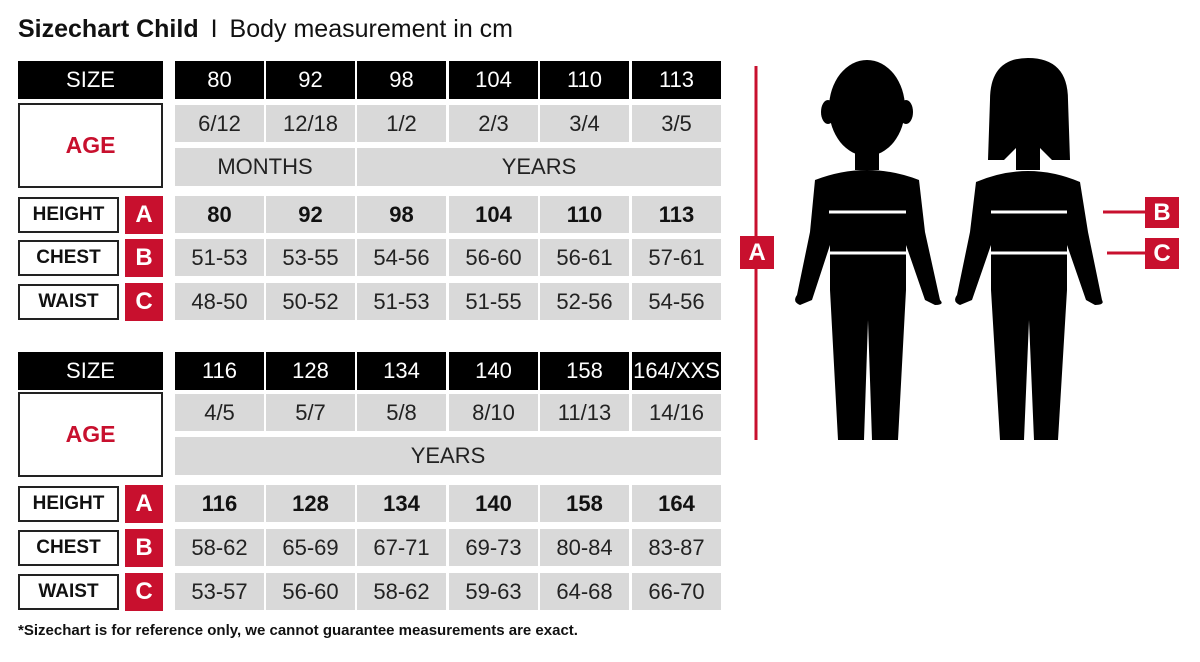 Image resolution: width=1200 pixels, height=662 pixels. I want to click on height-cell: 116, so click(219, 503).